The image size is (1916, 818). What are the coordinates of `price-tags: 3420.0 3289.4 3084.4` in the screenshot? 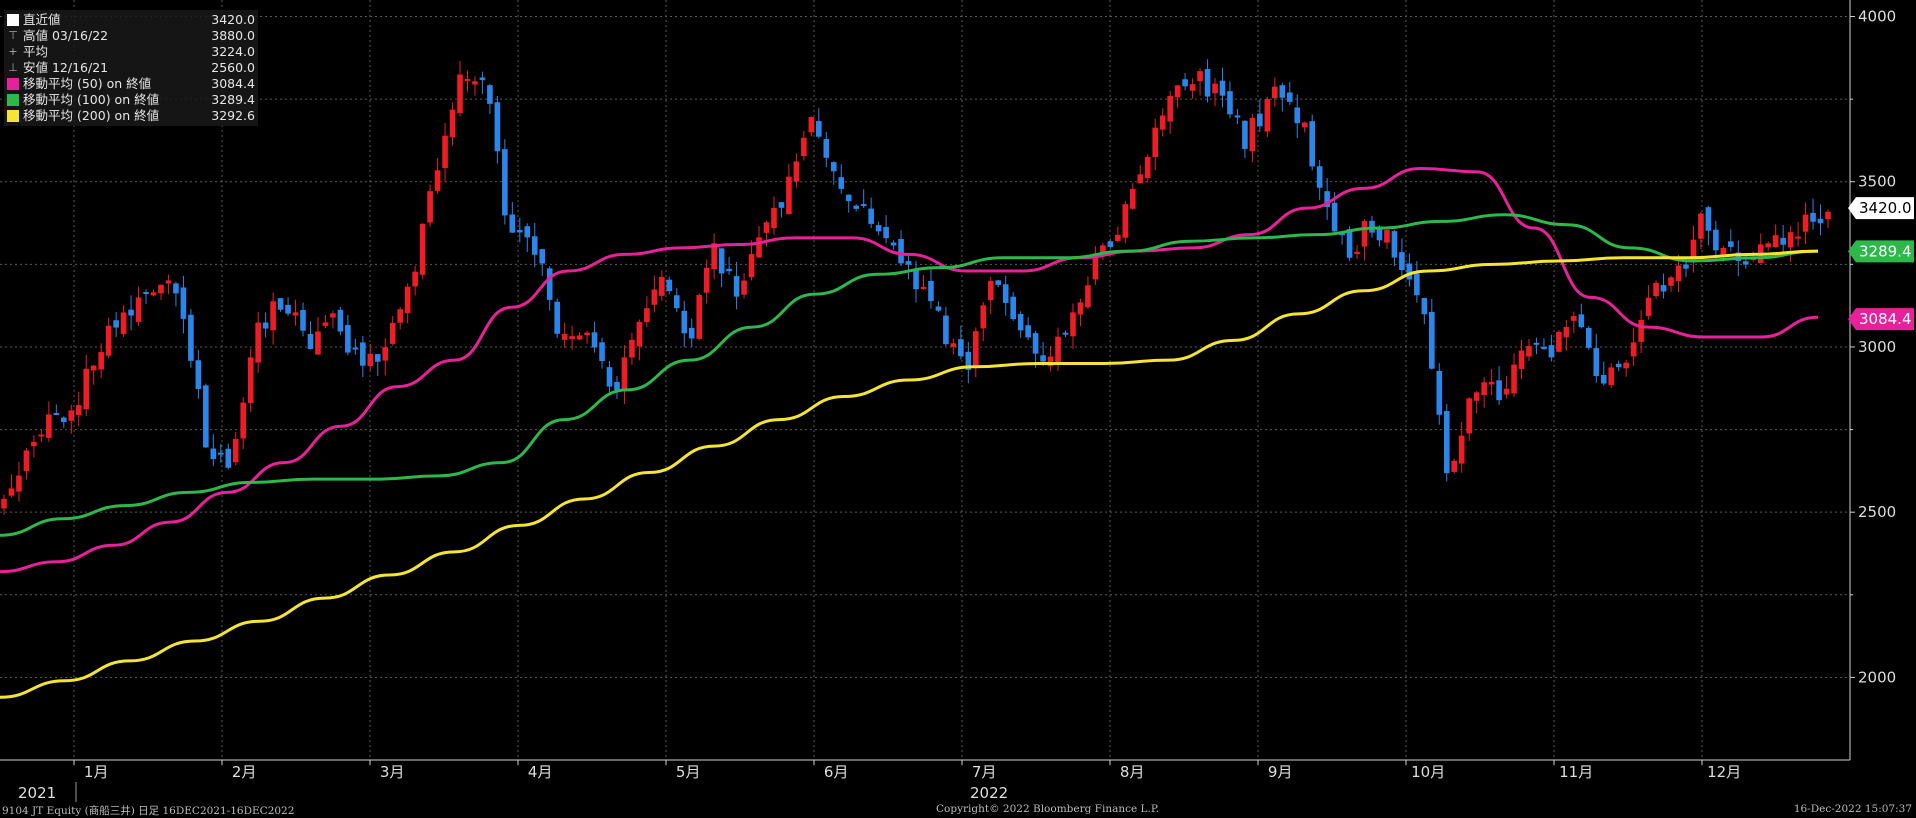 It's located at (1881, 264).